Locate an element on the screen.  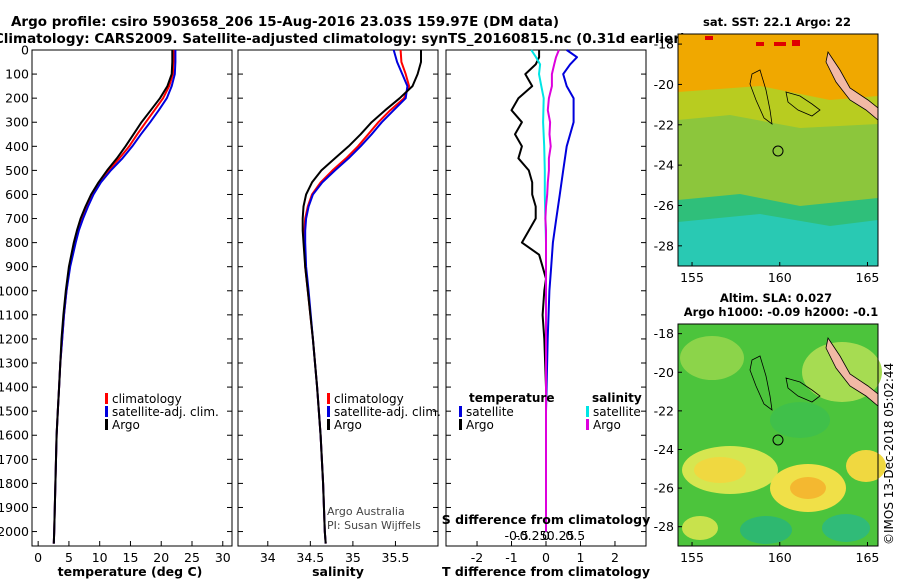
legend-t-satellite-label: satellite is located at coordinates (490, 412).